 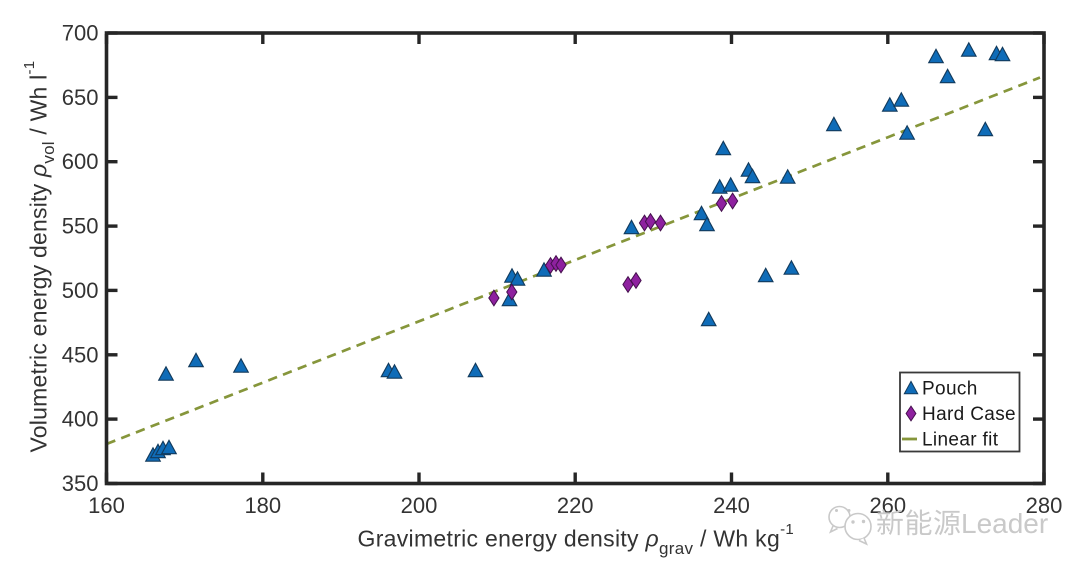 What do you see at coordinates (731, 505) in the screenshot?
I see `svg-text: 240` at bounding box center [731, 505].